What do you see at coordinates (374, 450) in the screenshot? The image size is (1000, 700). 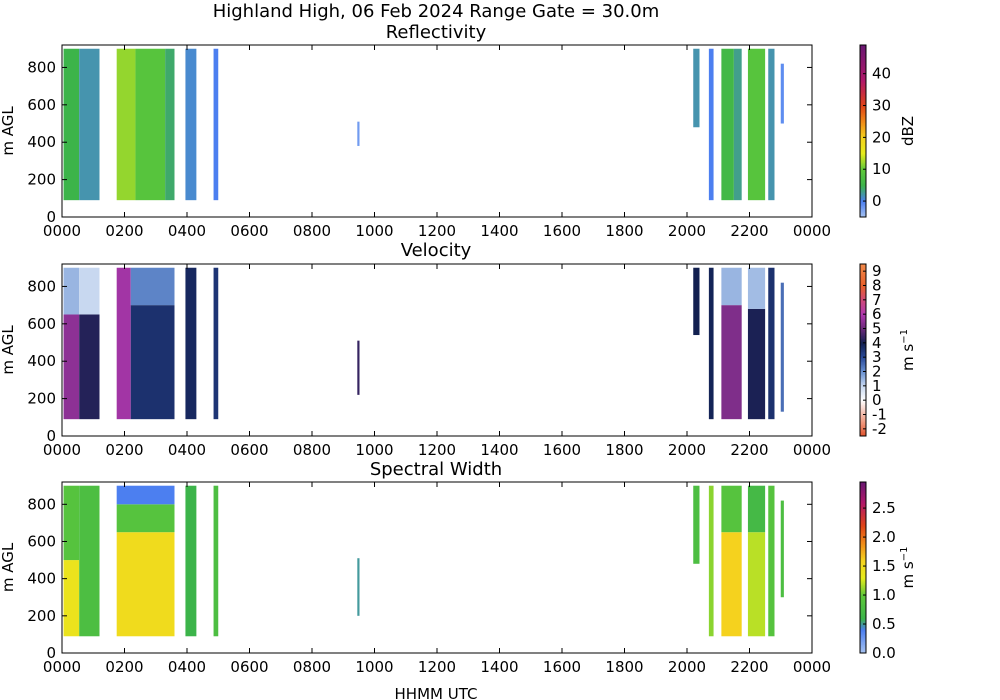 I see `x-tick-label: 1000` at bounding box center [374, 450].